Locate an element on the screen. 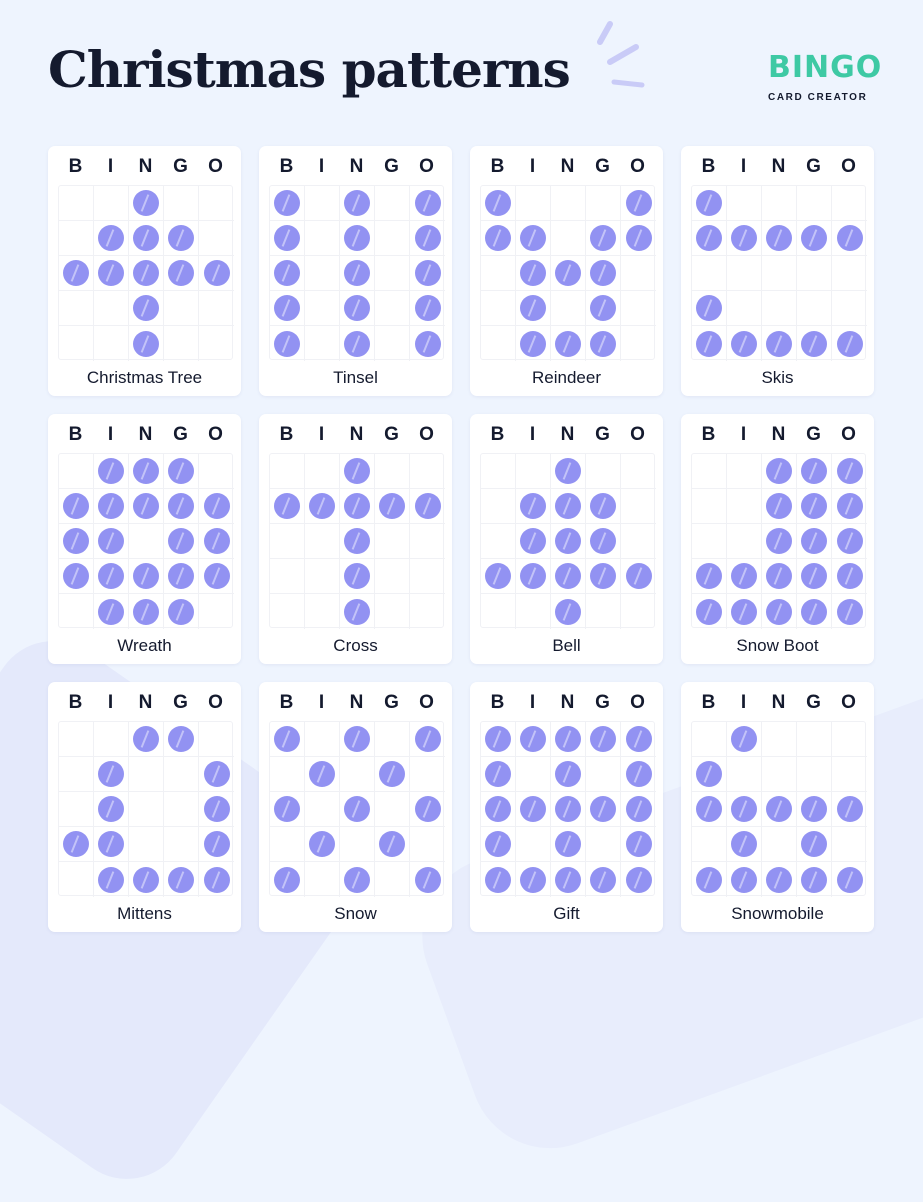 This screenshot has width=923, height=1202. pattern-card: B I N G O Reindeer is located at coordinates (566, 271).